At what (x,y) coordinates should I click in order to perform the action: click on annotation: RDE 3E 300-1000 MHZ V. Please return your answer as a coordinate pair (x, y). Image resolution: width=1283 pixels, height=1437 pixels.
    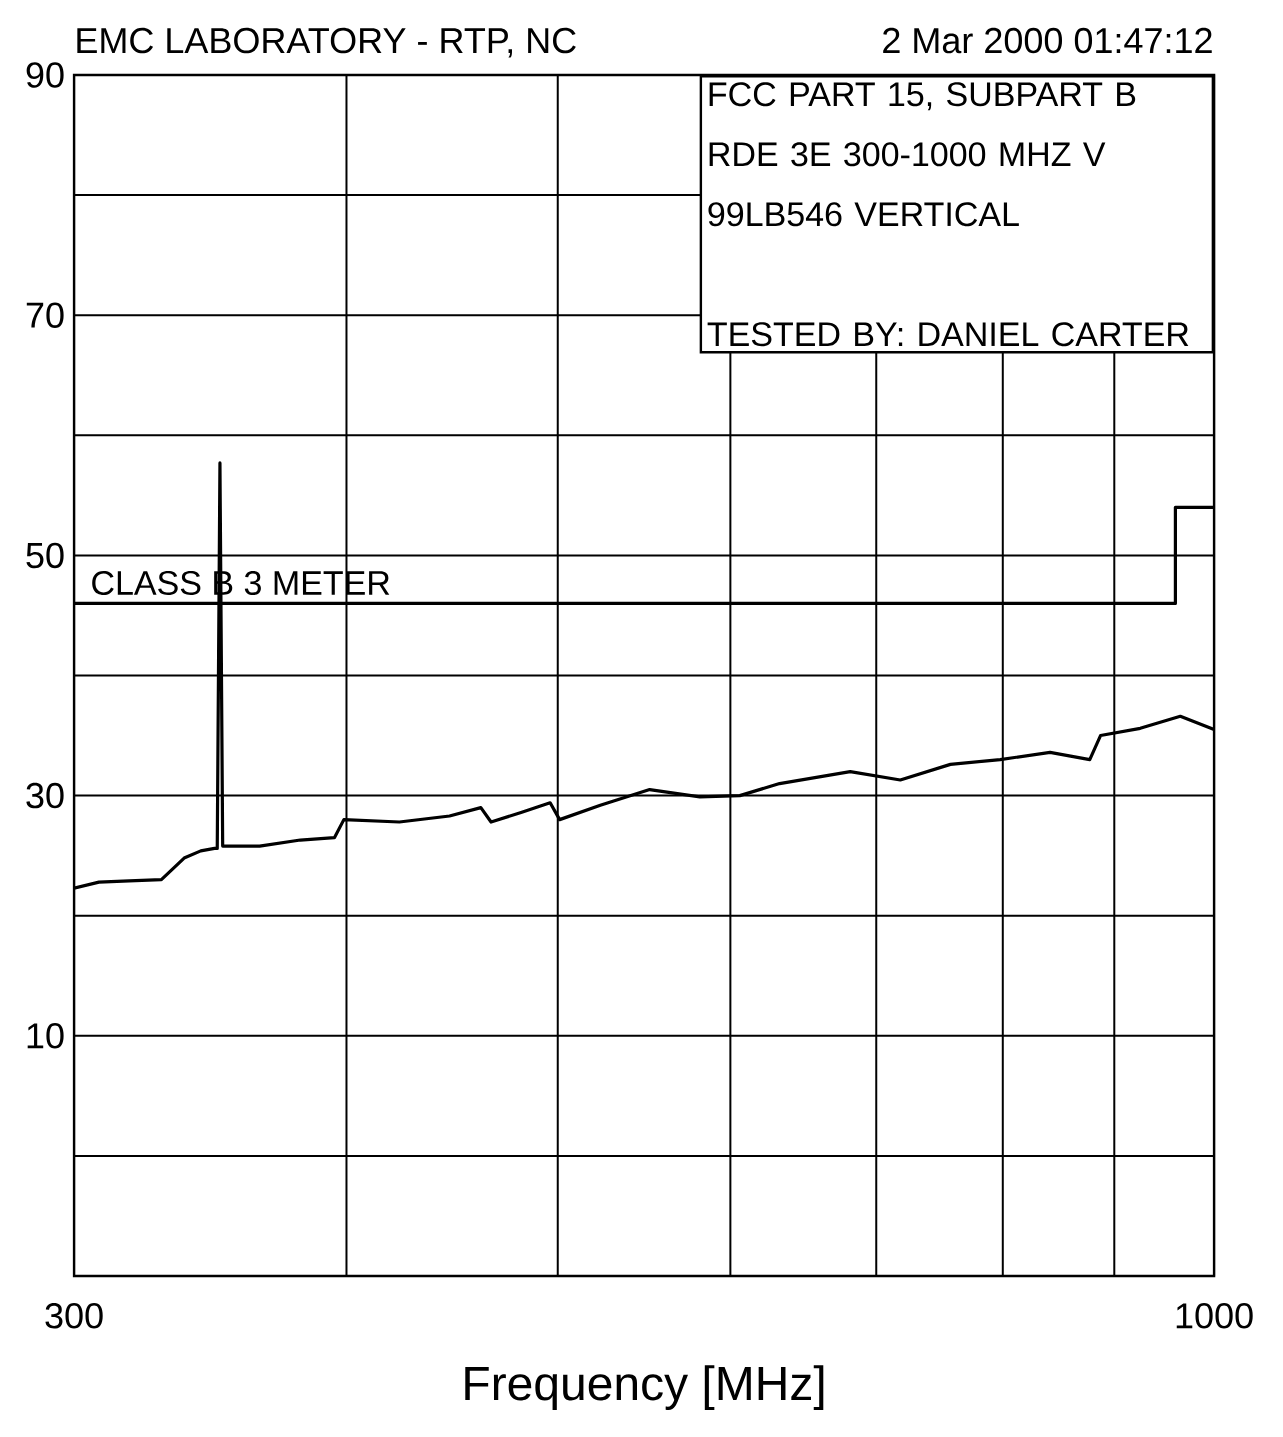
    Looking at the image, I should click on (907, 154).